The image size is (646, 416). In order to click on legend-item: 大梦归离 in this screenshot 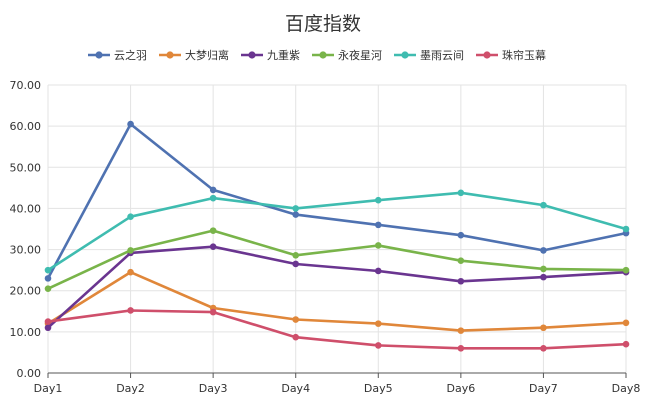, I will do `click(194, 55)`.